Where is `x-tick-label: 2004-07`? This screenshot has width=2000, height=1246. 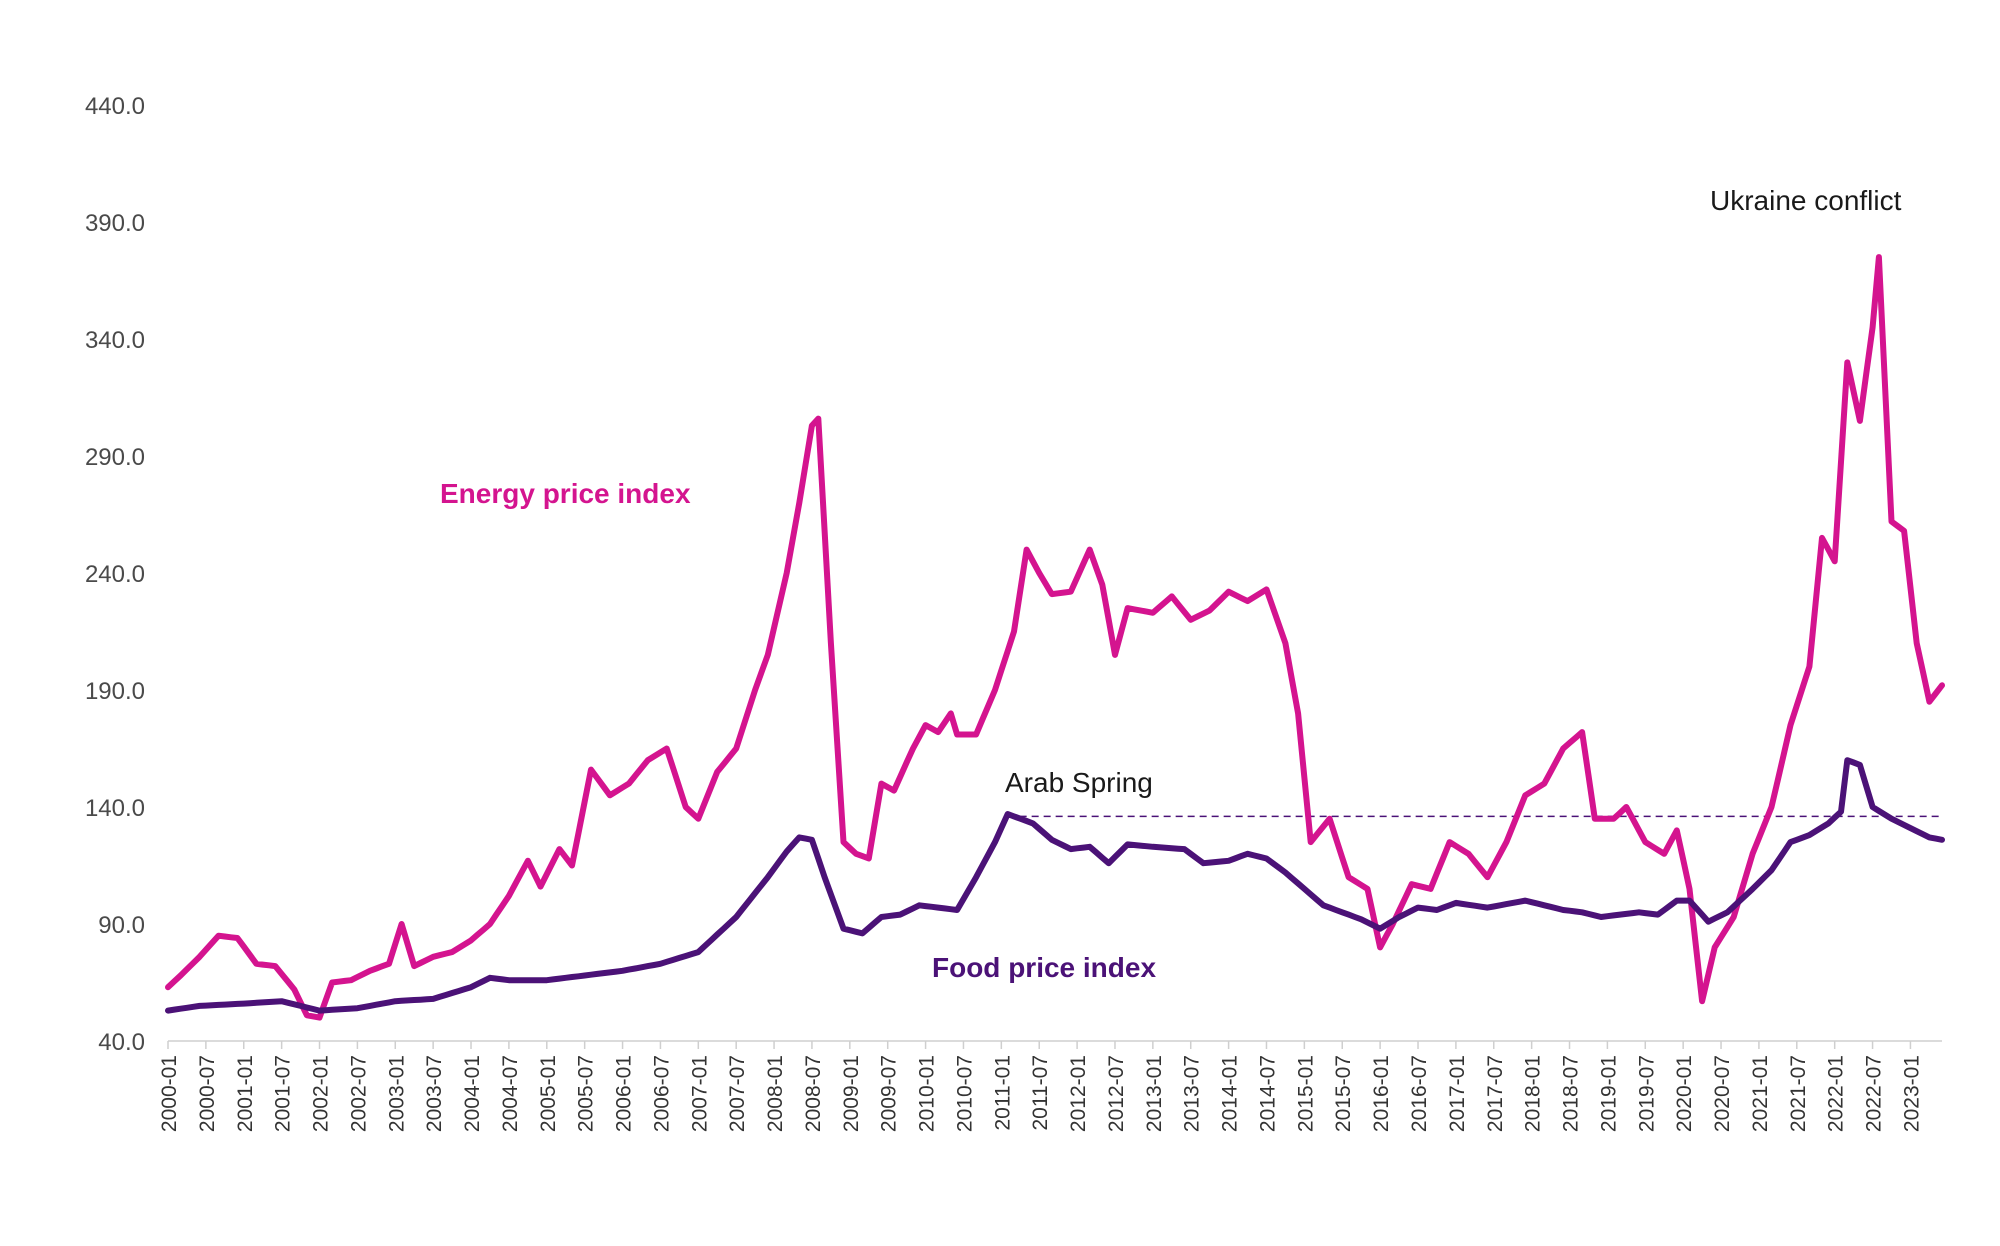 x-tick-label: 2004-07 is located at coordinates (510, 1093).